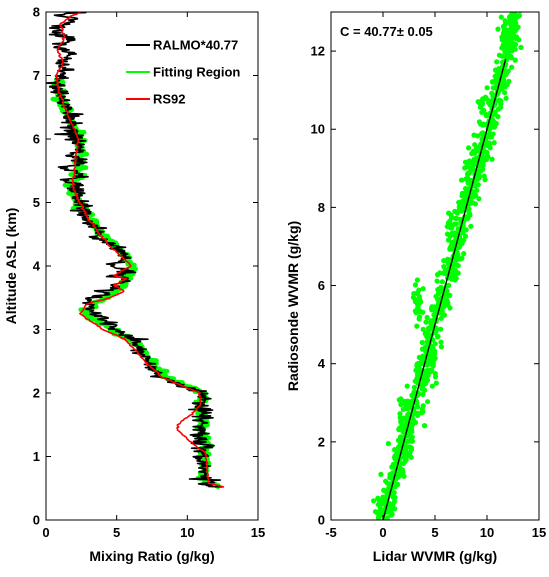 The width and height of the screenshot is (549, 577). Describe the element at coordinates (196, 72) in the screenshot. I see `legend-label: Fitting Region` at that location.